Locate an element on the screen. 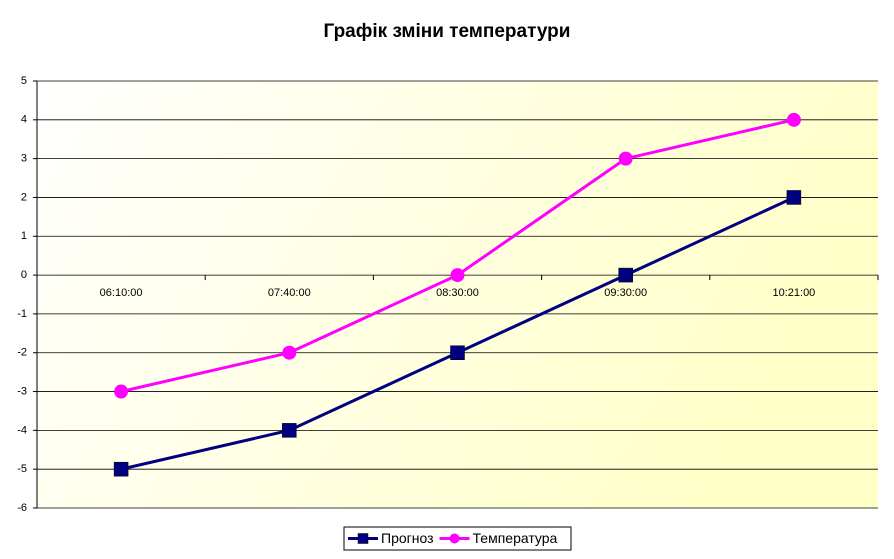  x-tick-label: 10:21:00 is located at coordinates (793, 293).